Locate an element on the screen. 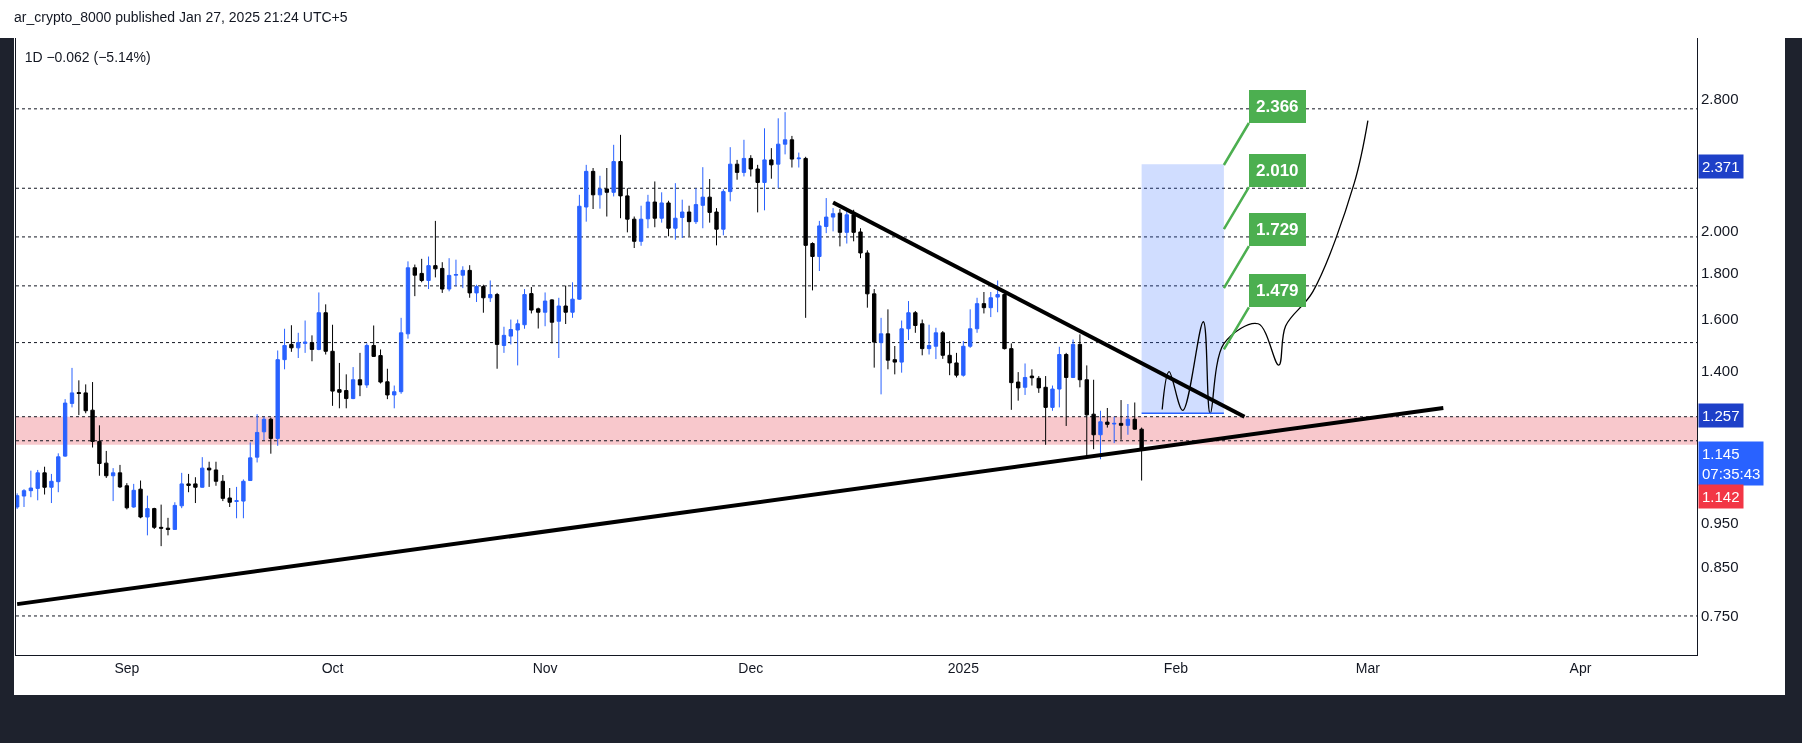 Image resolution: width=1802 pixels, height=743 pixels. x-tick-label: Nov is located at coordinates (545, 667).